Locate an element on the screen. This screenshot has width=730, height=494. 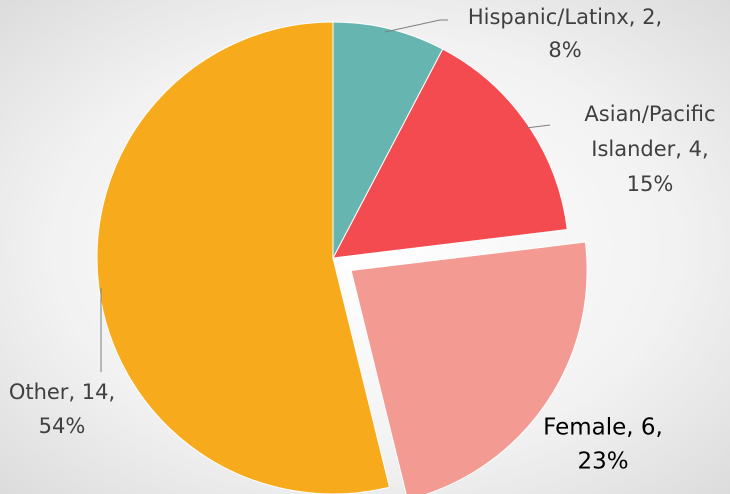
data-label: 8% is located at coordinates (564, 50).